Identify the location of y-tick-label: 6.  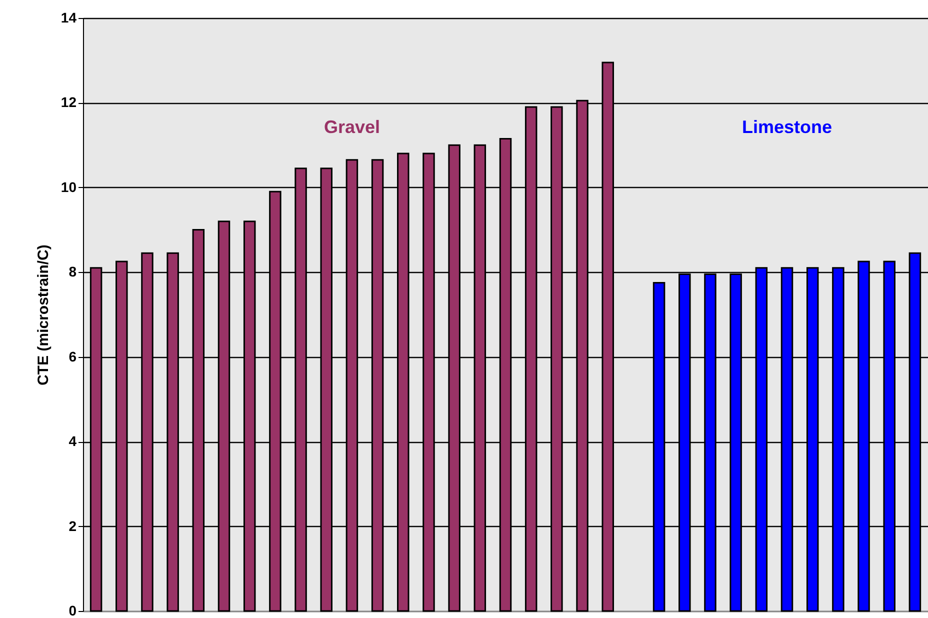
(72, 356).